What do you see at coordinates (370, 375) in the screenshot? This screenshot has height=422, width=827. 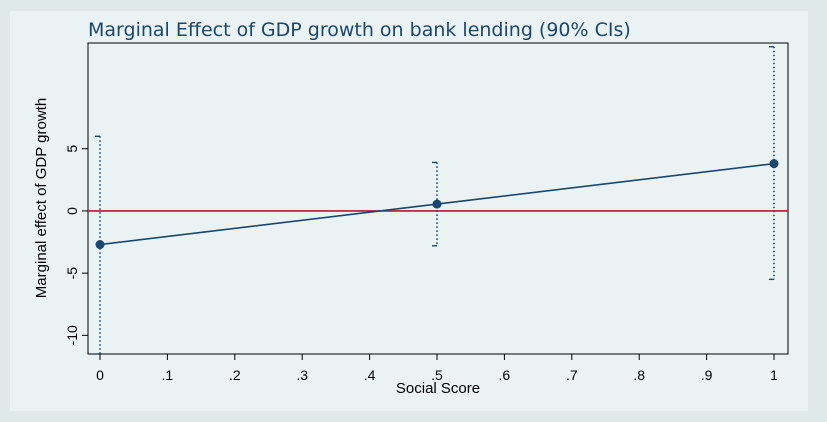 I see `x-tick-label: .4` at bounding box center [370, 375].